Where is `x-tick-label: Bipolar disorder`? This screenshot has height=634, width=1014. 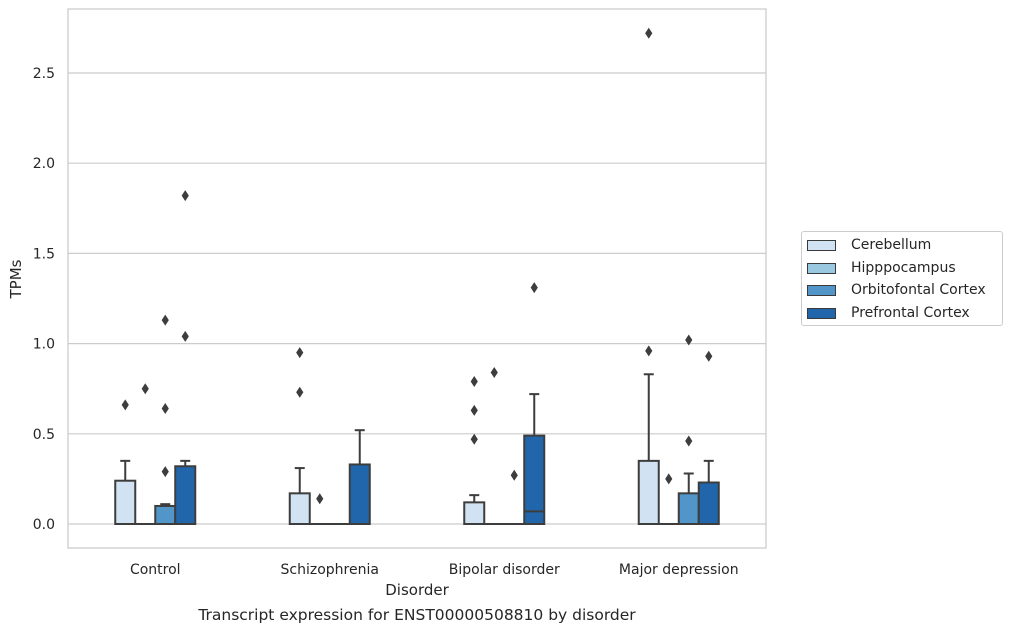 x-tick-label: Bipolar disorder is located at coordinates (504, 570).